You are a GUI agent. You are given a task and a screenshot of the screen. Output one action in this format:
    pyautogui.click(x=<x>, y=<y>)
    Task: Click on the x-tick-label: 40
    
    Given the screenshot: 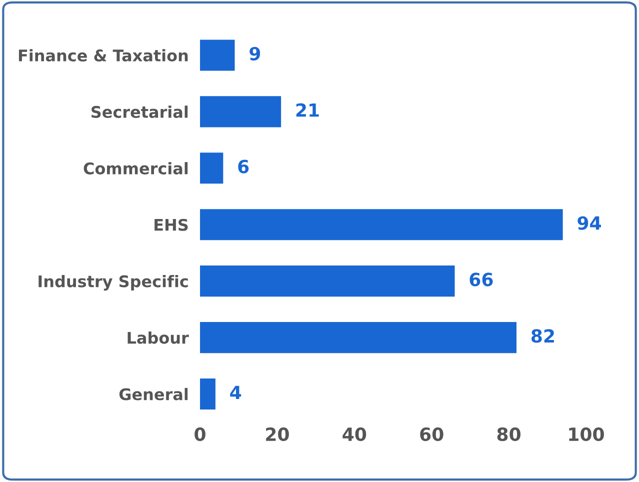 What is the action you would take?
    pyautogui.click(x=354, y=434)
    